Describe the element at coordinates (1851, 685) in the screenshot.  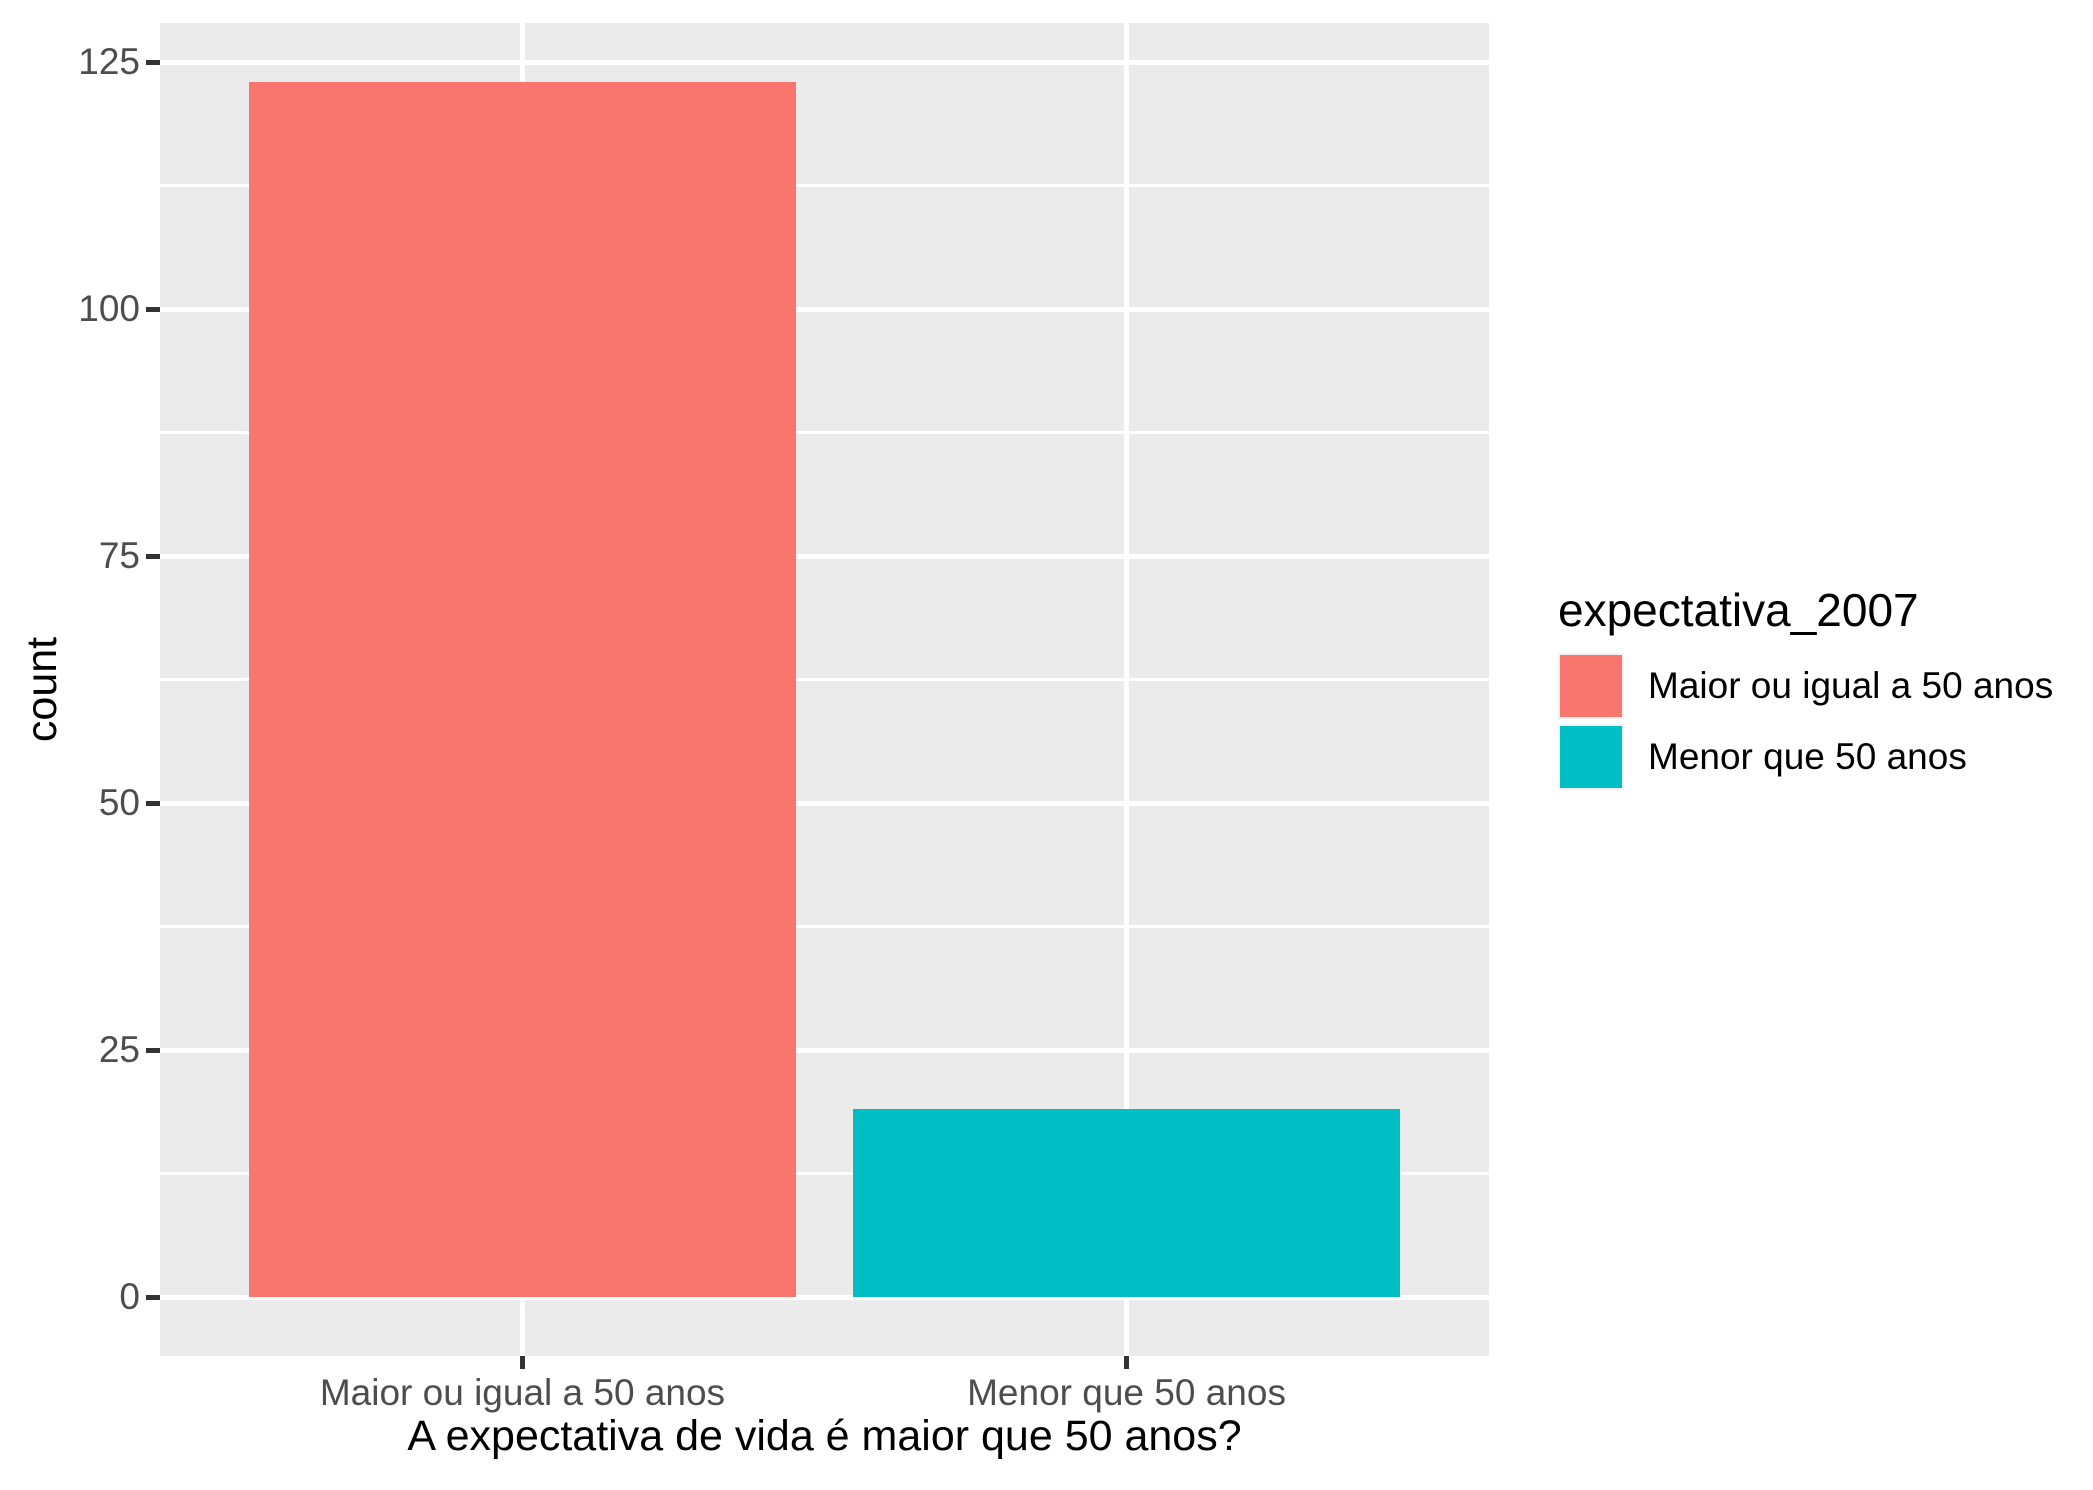
I see `legend-entry-label: Maior ou igual a 50 anos` at that location.